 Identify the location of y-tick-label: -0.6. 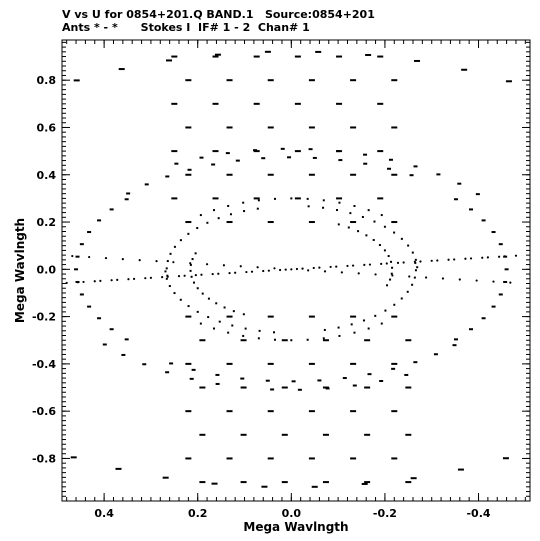
(44, 411).